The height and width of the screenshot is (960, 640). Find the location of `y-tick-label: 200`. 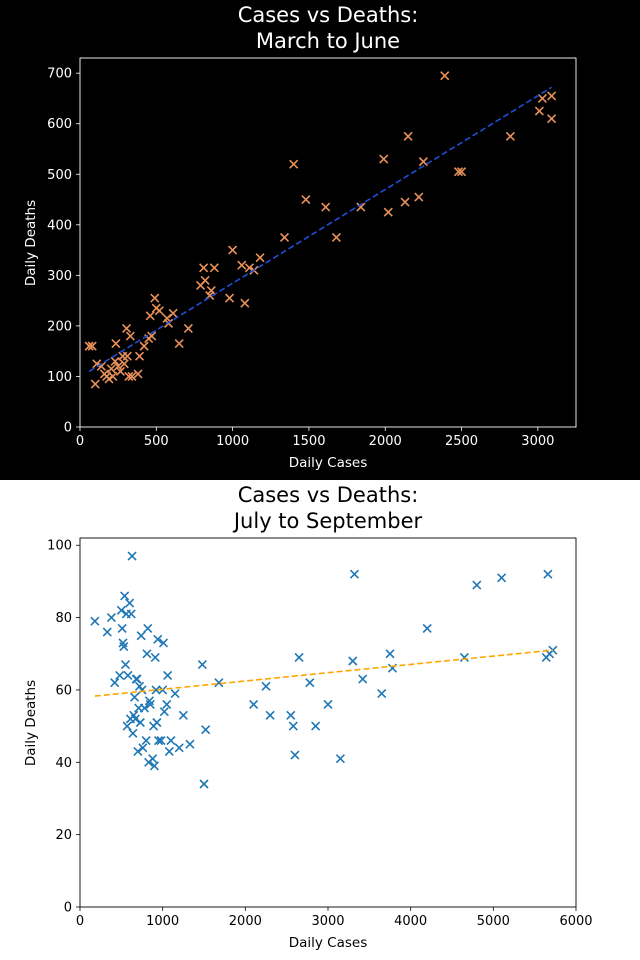

y-tick-label: 200 is located at coordinates (59, 326).